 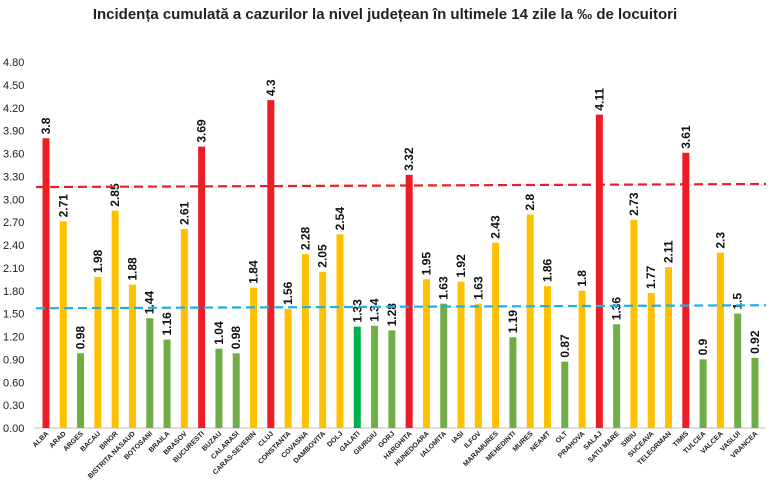 I want to click on data-label: 1.04, so click(x=219, y=333).